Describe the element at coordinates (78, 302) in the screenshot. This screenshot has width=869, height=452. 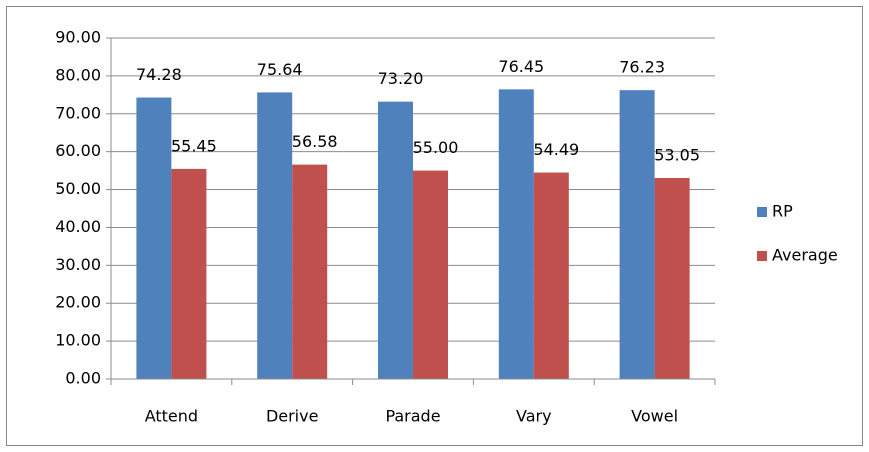
I see `y-tick-label: 20.00` at that location.